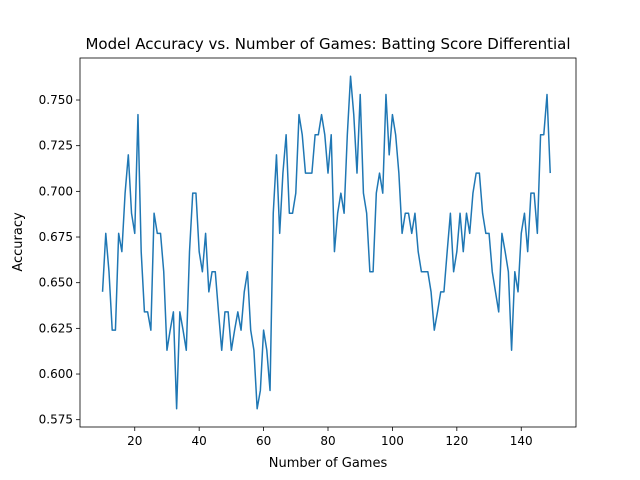  What do you see at coordinates (392, 441) in the screenshot?
I see `x-tick-label: 100` at bounding box center [392, 441].